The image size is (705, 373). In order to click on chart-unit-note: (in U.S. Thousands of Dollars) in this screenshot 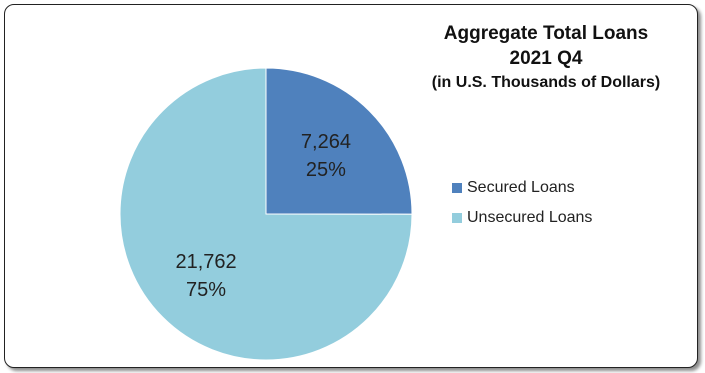, I will do `click(546, 83)`.